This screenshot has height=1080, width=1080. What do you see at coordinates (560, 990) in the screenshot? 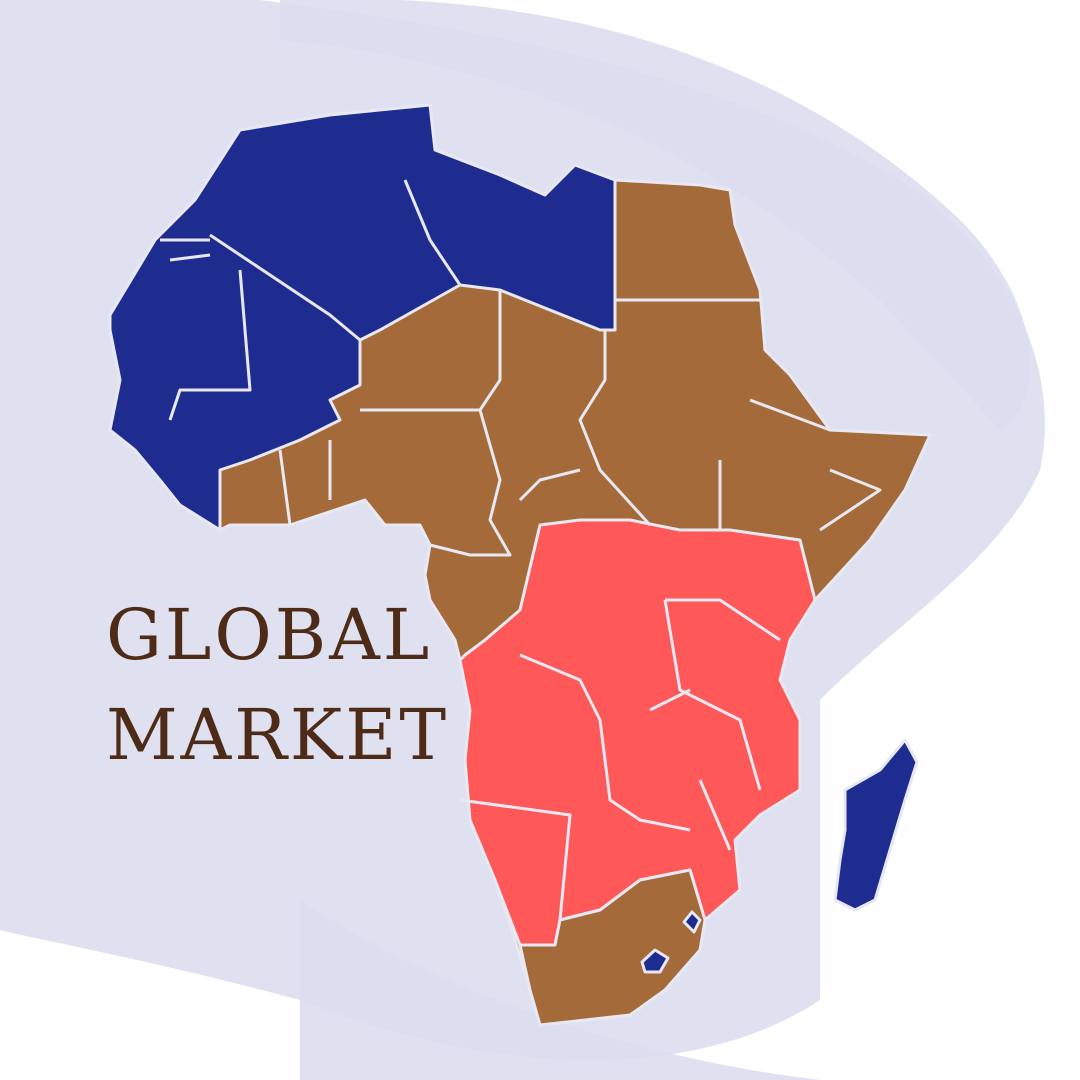
I see `brush-stroke` at bounding box center [560, 990].